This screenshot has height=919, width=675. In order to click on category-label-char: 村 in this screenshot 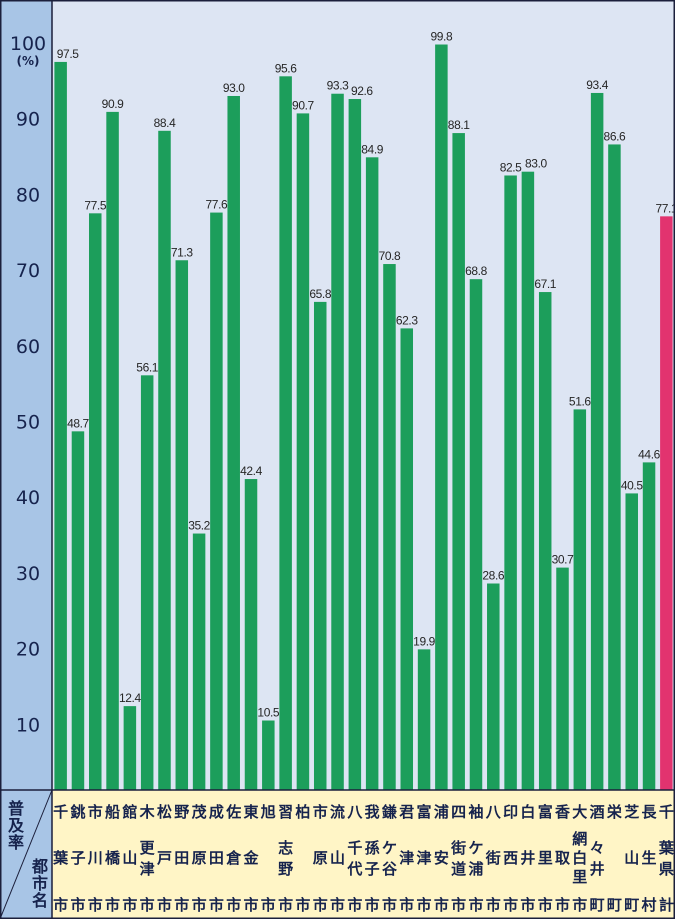, I will do `click(649, 905)`.